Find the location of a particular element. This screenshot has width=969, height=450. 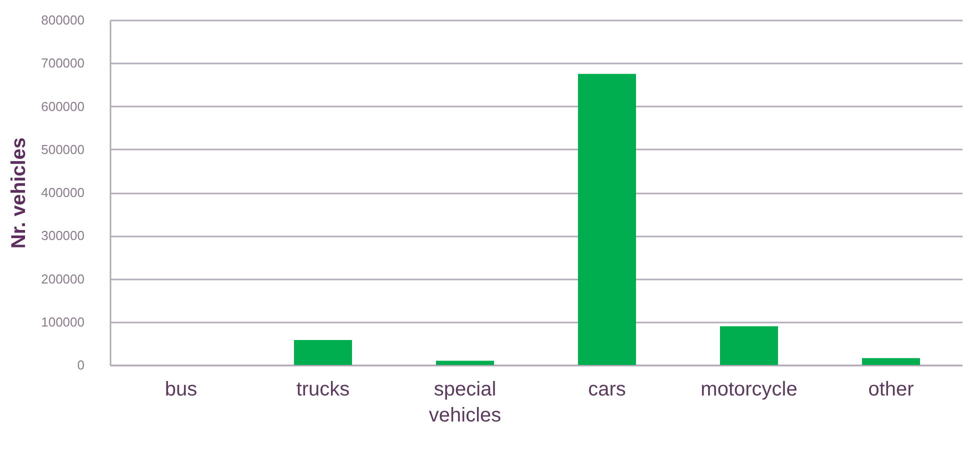

y-tick-label: 300000 is located at coordinates (62, 236).